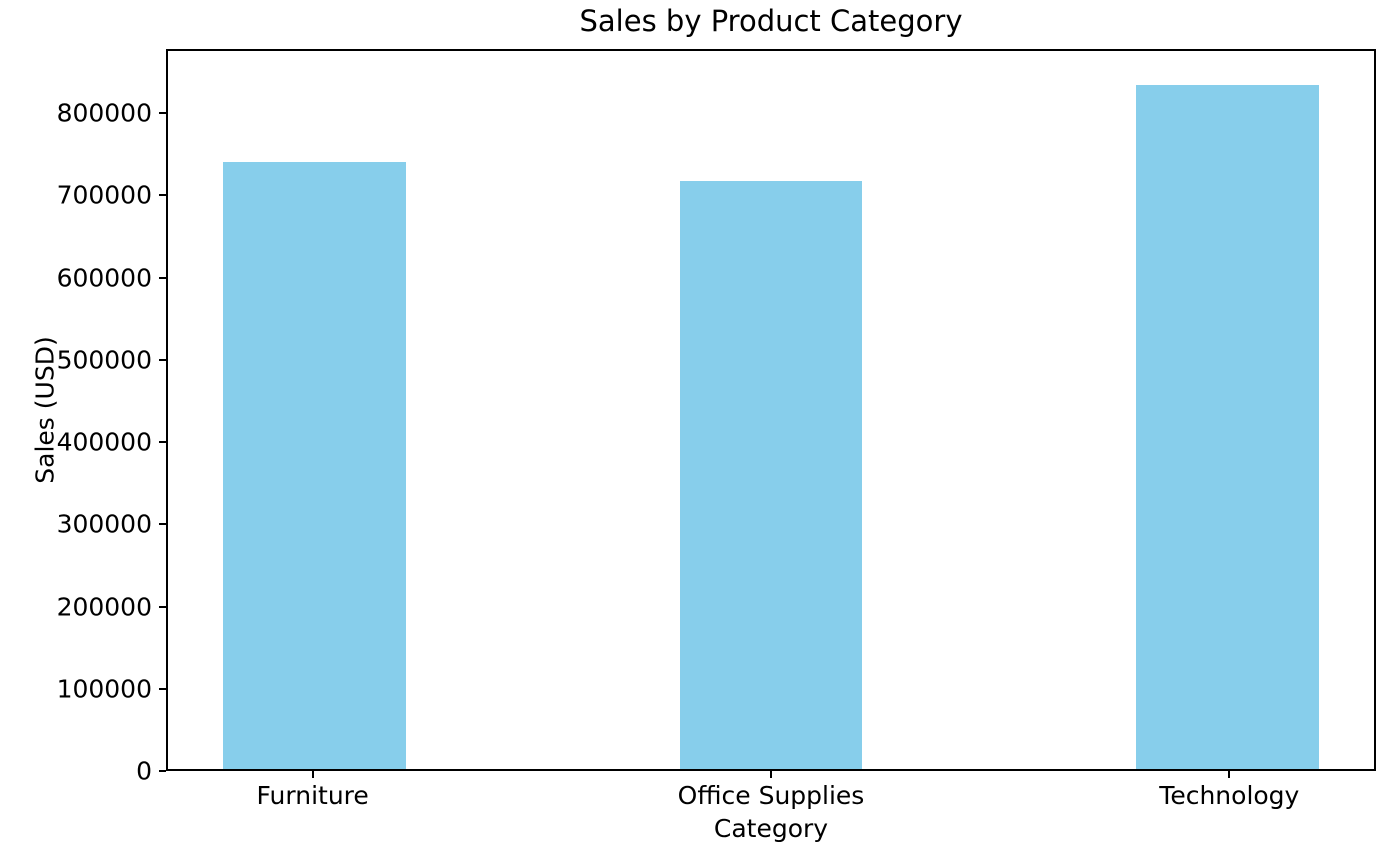  I want to click on chart-title: Sales by Product Category, so click(771, 21).